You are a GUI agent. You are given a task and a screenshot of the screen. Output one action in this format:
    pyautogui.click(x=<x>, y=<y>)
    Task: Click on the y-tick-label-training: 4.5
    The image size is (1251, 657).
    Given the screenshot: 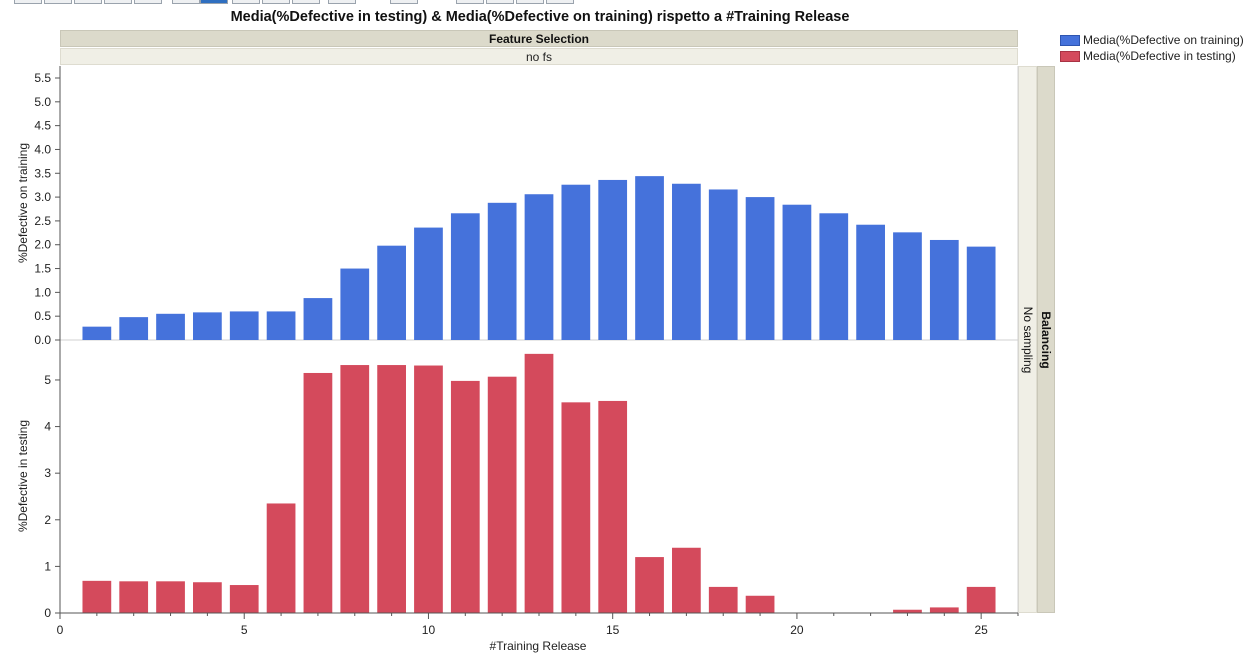 What is the action you would take?
    pyautogui.click(x=42, y=126)
    